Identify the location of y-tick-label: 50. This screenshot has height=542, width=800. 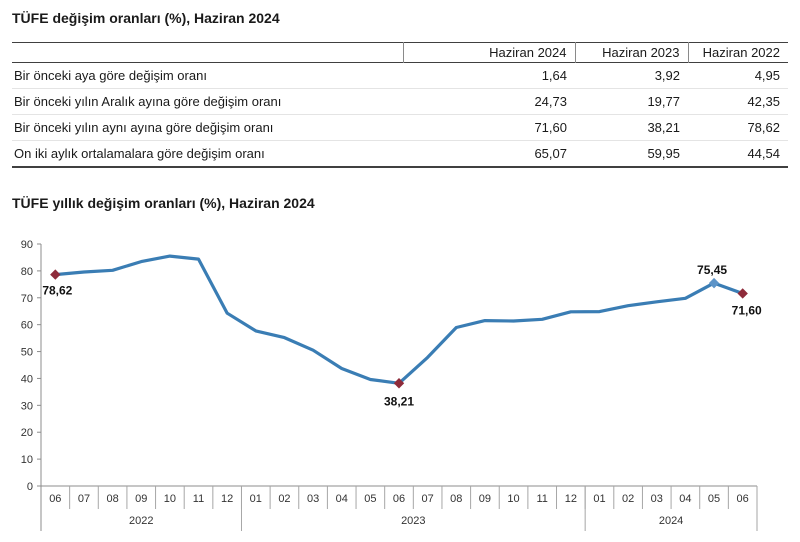
(27, 353).